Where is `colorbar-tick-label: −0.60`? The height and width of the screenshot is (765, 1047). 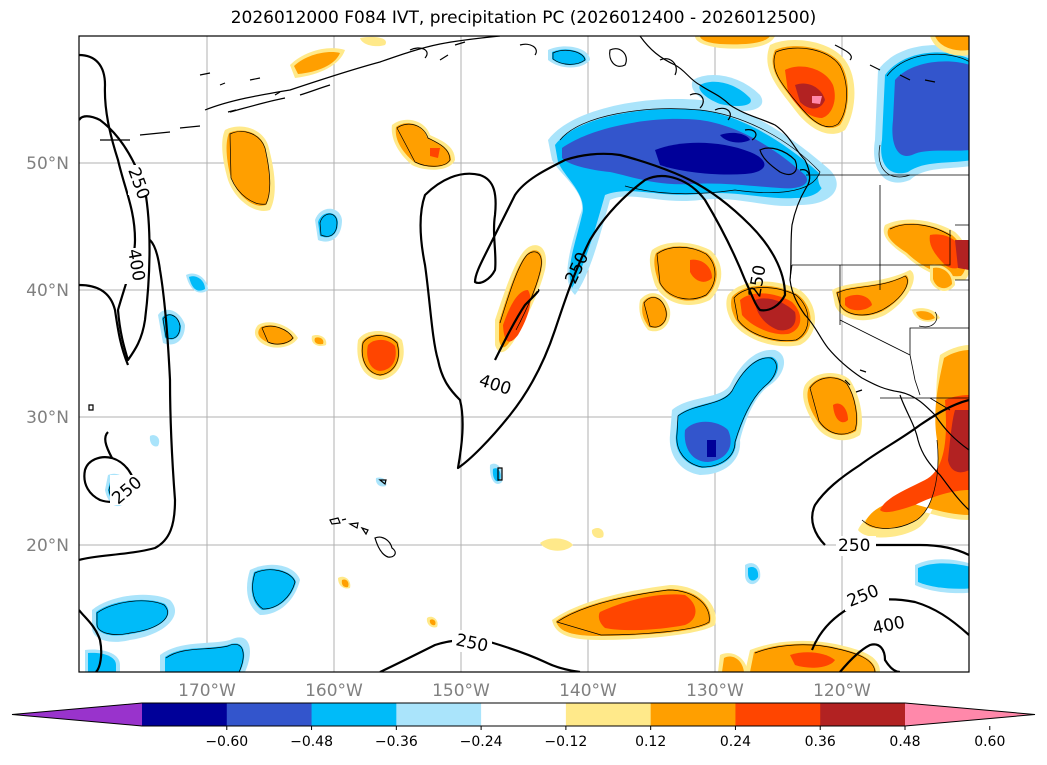 colorbar-tick-label: −0.60 is located at coordinates (226, 742).